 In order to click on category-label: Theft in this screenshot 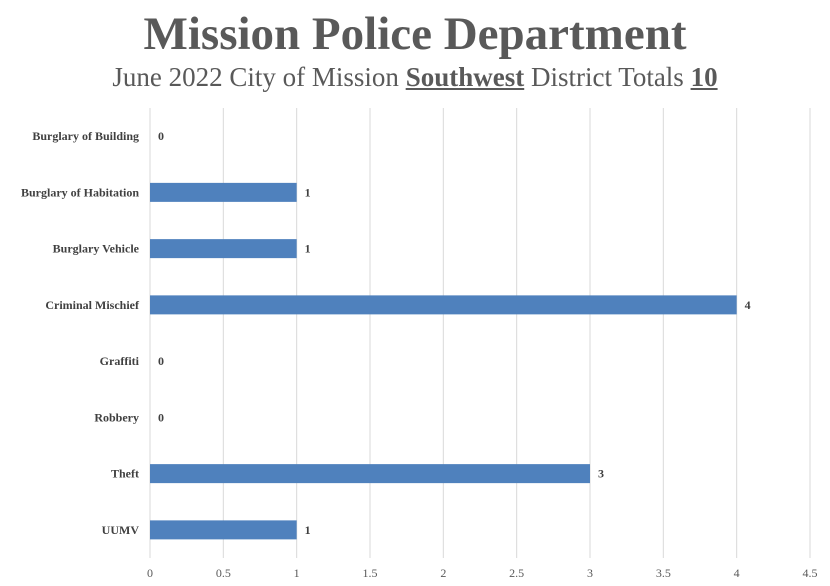, I will do `click(125, 474)`.